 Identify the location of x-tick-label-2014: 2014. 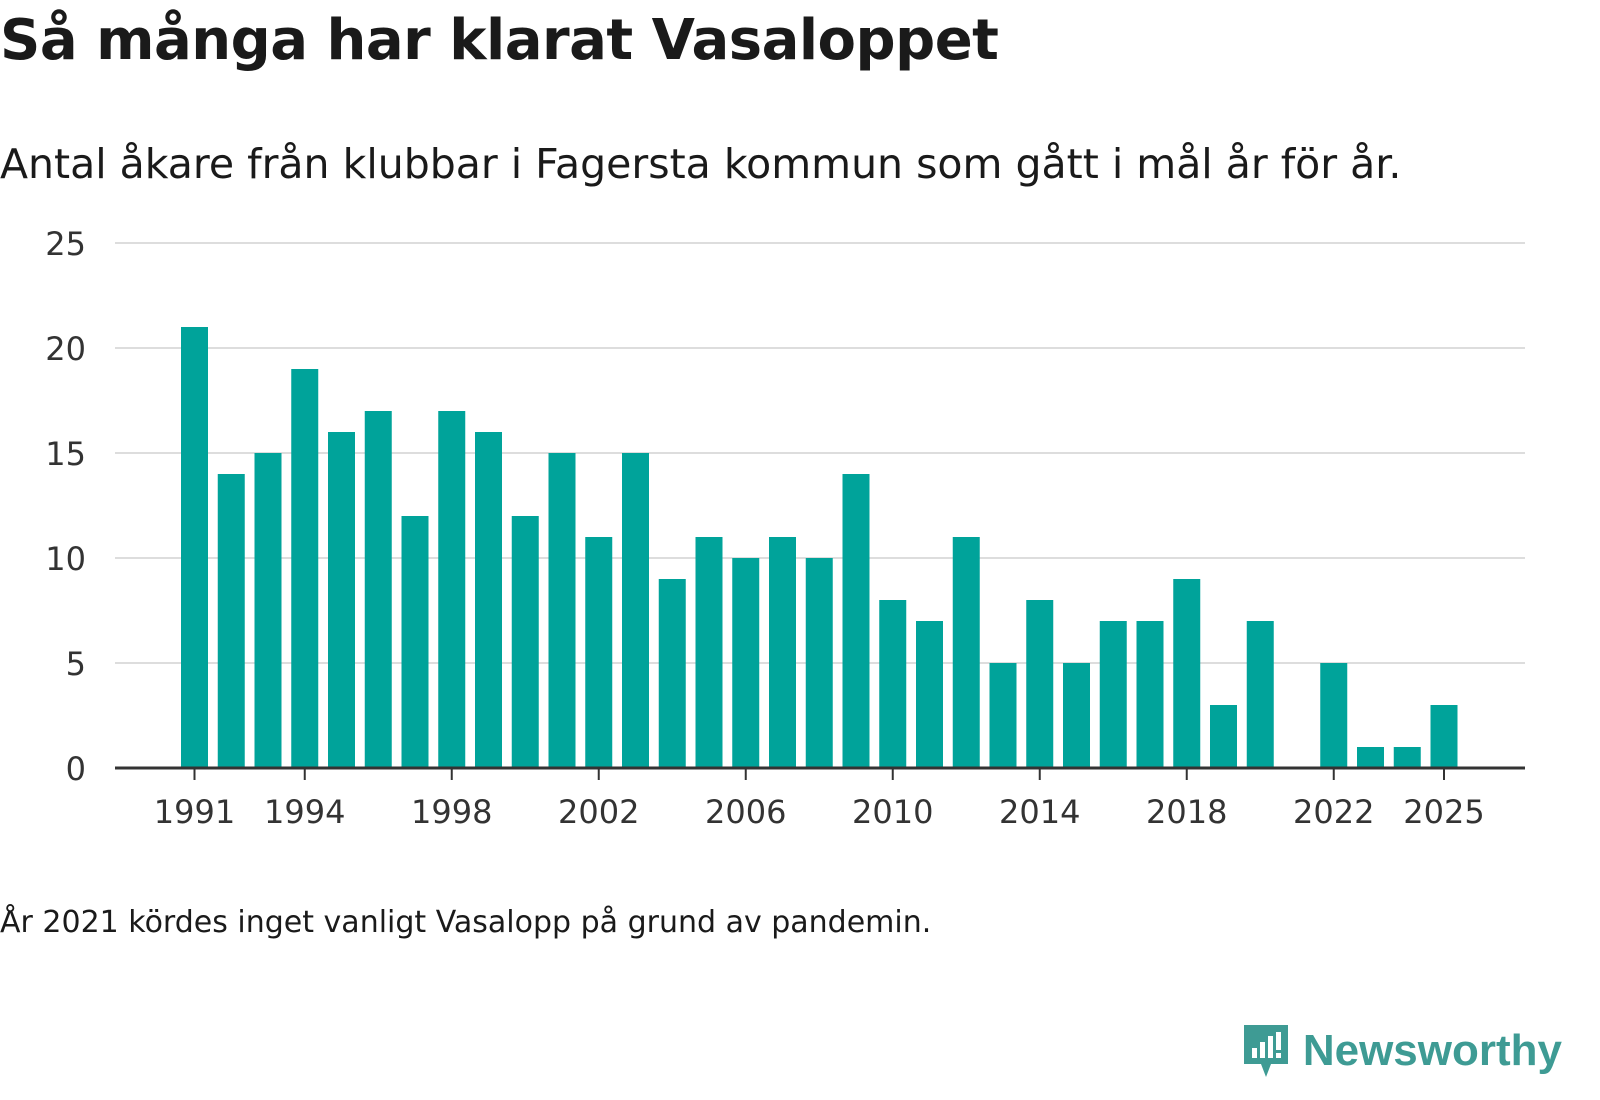
(1039, 812).